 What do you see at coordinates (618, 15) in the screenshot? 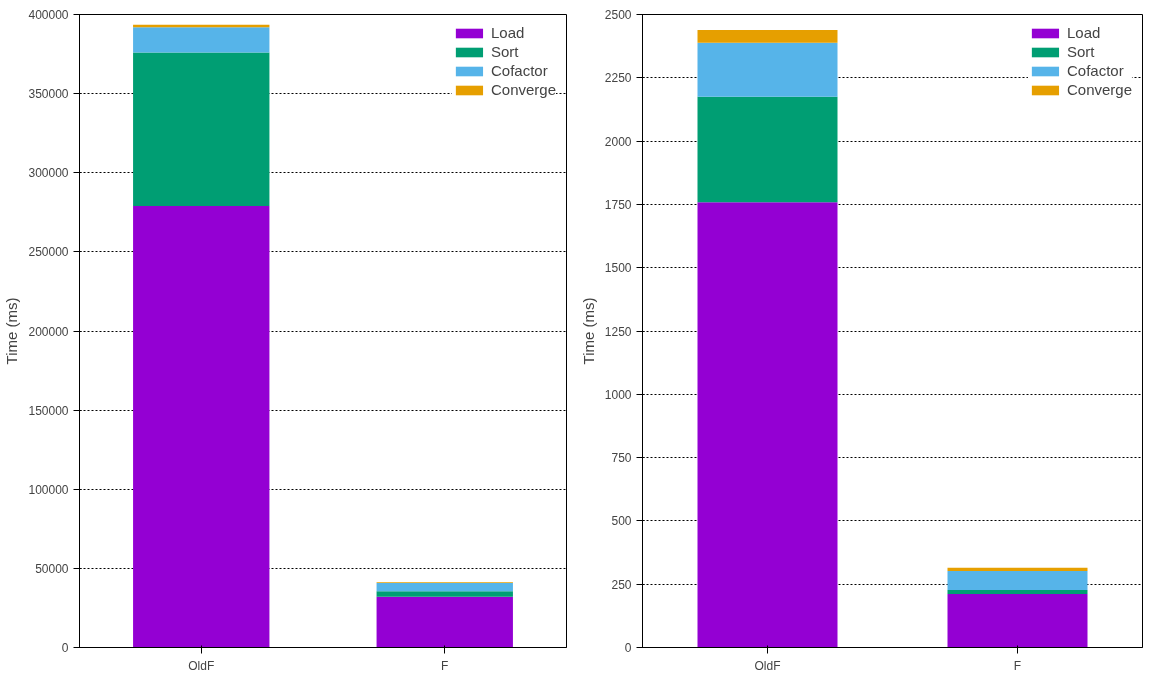
I see `y-tick-label: 2500` at bounding box center [618, 15].